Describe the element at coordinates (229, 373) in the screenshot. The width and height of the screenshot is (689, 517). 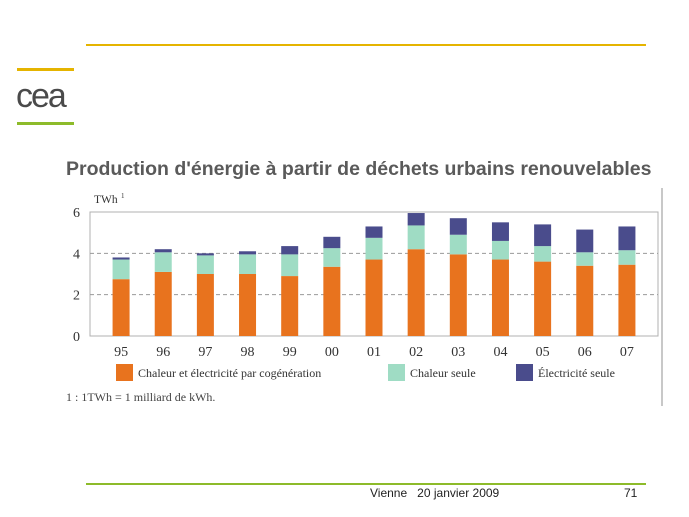
I see `legend-label: Chaleur et électricité par cogénération` at that location.